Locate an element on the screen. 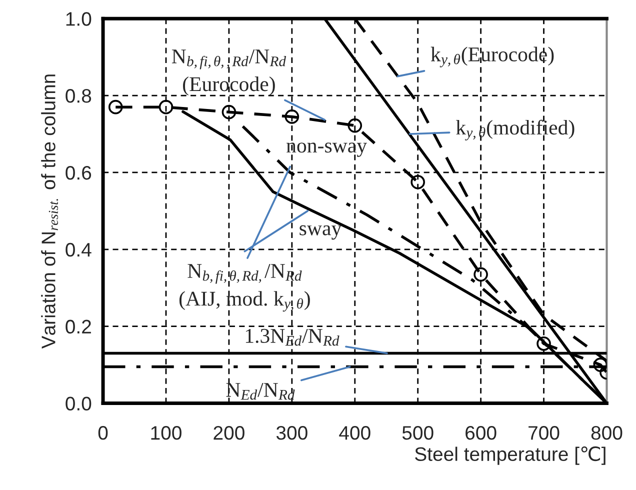 The image size is (636, 490). x-tick-label: 200 is located at coordinates (229, 433).